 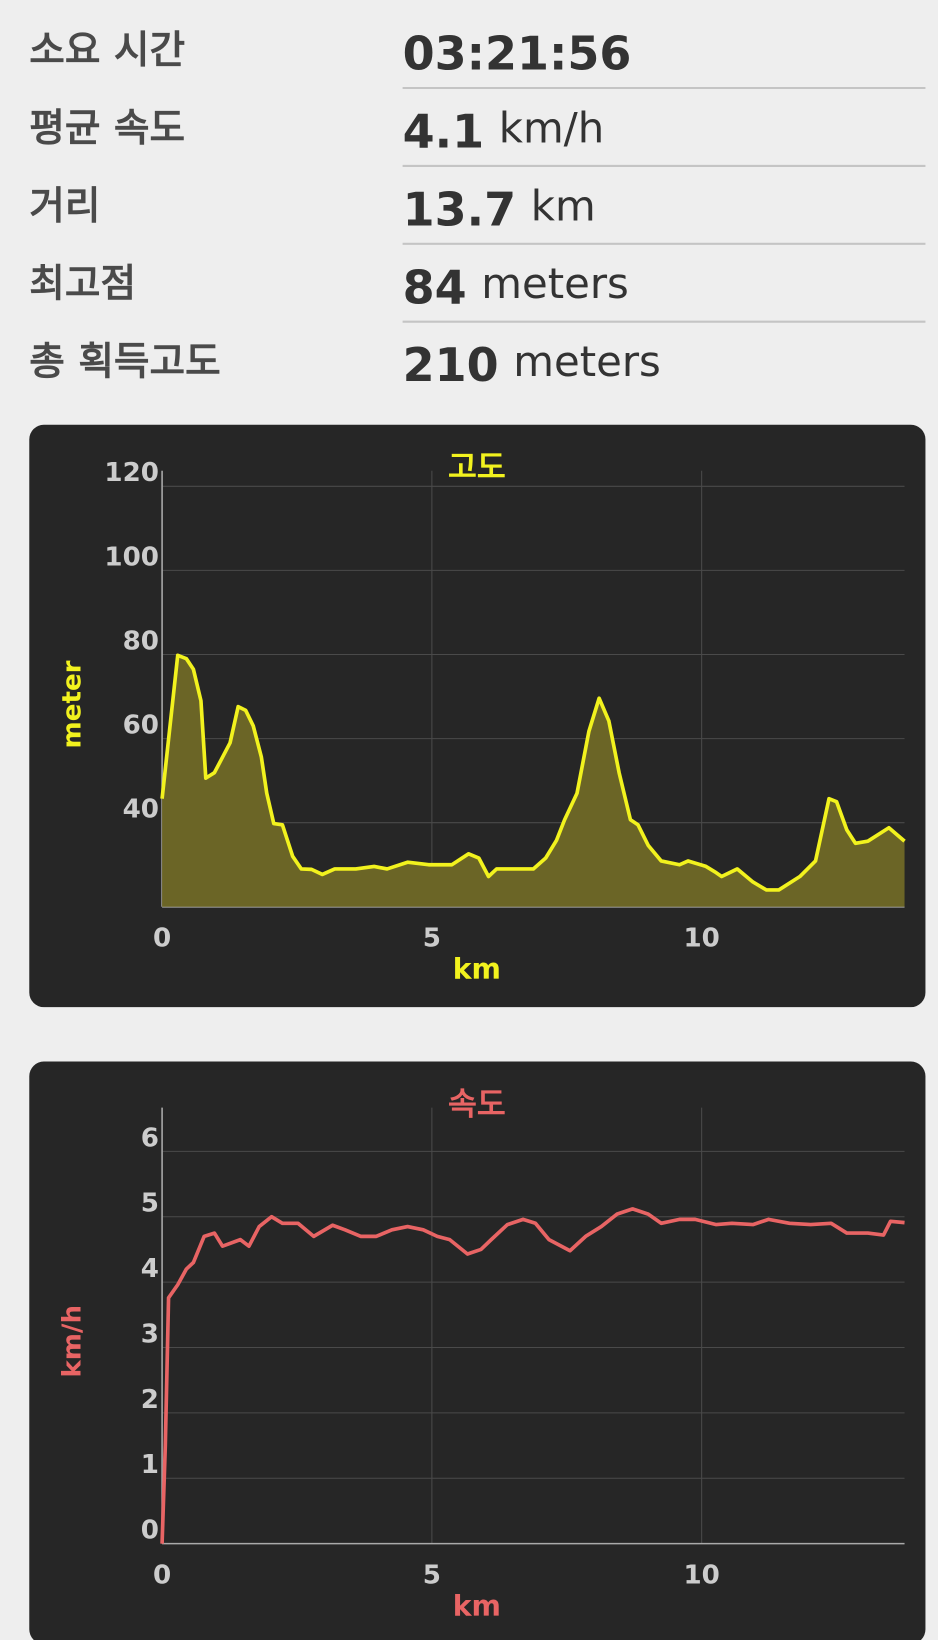 I want to click on stat-unit: km/h, so click(x=552, y=127).